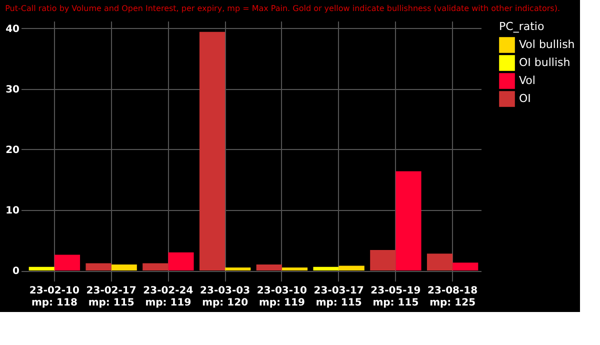 The image size is (600, 345). Describe the element at coordinates (547, 44) in the screenshot. I see `legend-label: Vol bullish` at that location.